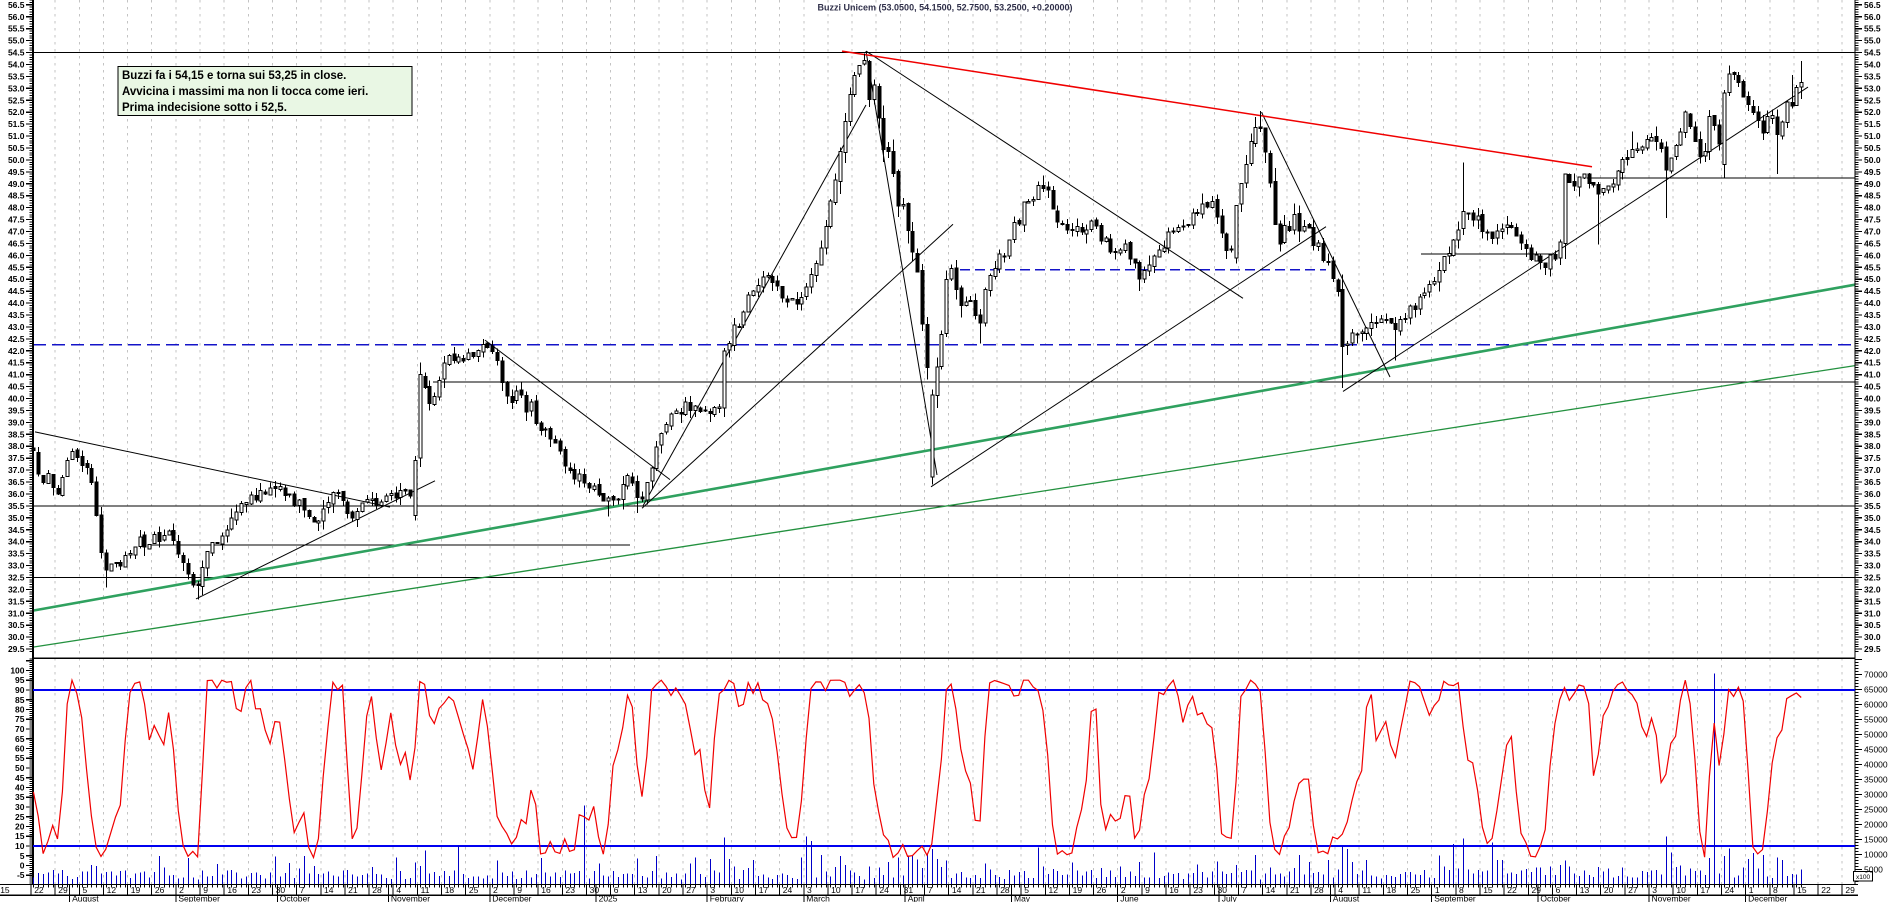  What do you see at coordinates (727, 897) in the screenshot?
I see `svg-text: February` at bounding box center [727, 897].